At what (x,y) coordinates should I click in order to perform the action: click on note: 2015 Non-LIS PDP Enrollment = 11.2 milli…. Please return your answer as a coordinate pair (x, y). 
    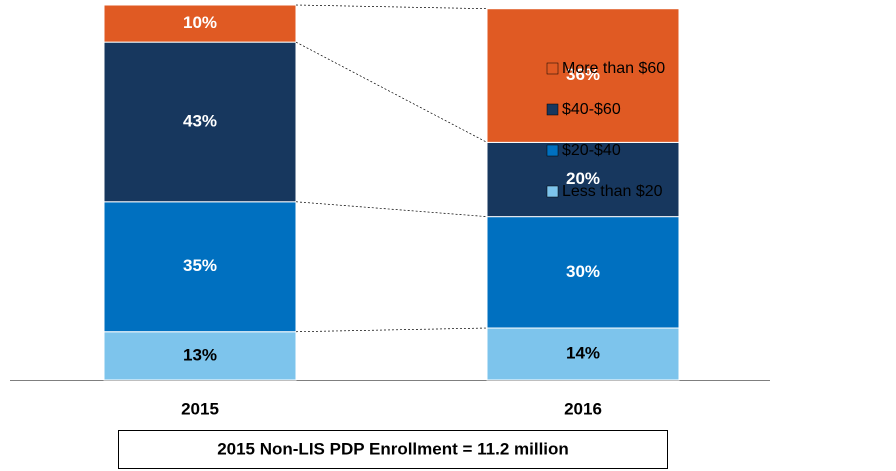
    Looking at the image, I should click on (393, 448).